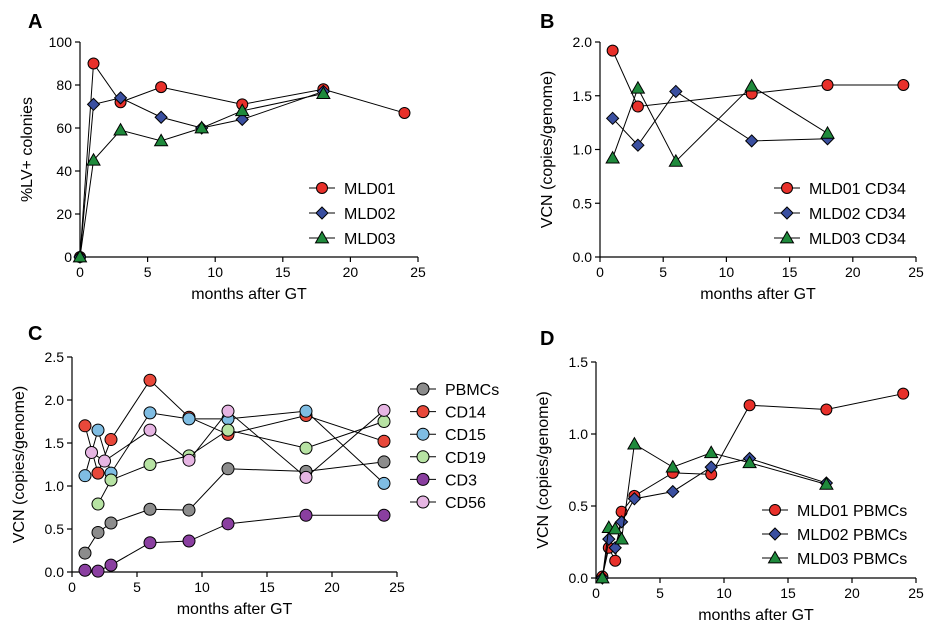 The image size is (948, 631). I want to click on legend-label: MLD03 CD34, so click(857, 239).